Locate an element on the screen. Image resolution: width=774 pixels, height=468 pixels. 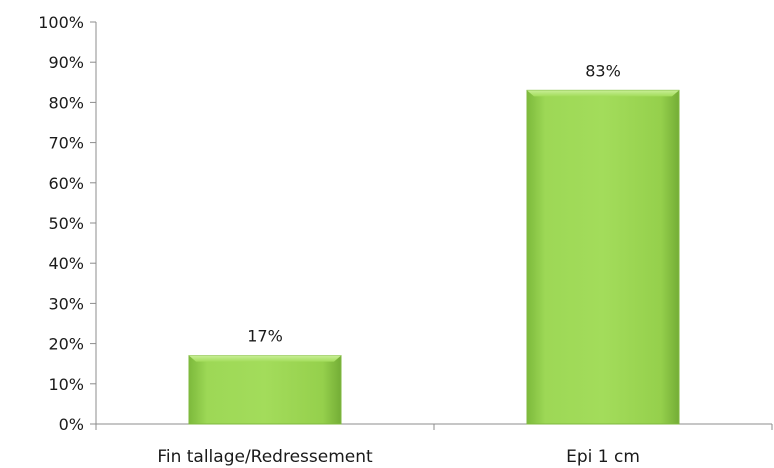
y-tick-label: 10% is located at coordinates (66, 384).